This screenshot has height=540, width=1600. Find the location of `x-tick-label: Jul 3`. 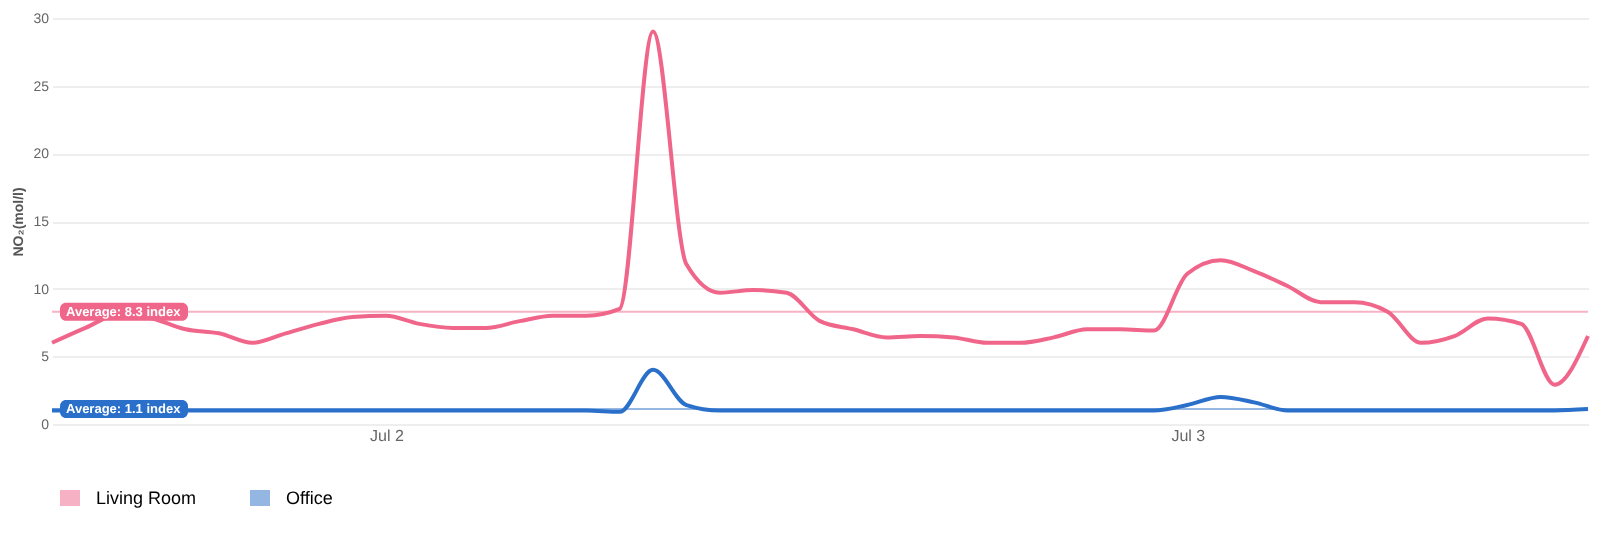

x-tick-label: Jul 3 is located at coordinates (1189, 436).